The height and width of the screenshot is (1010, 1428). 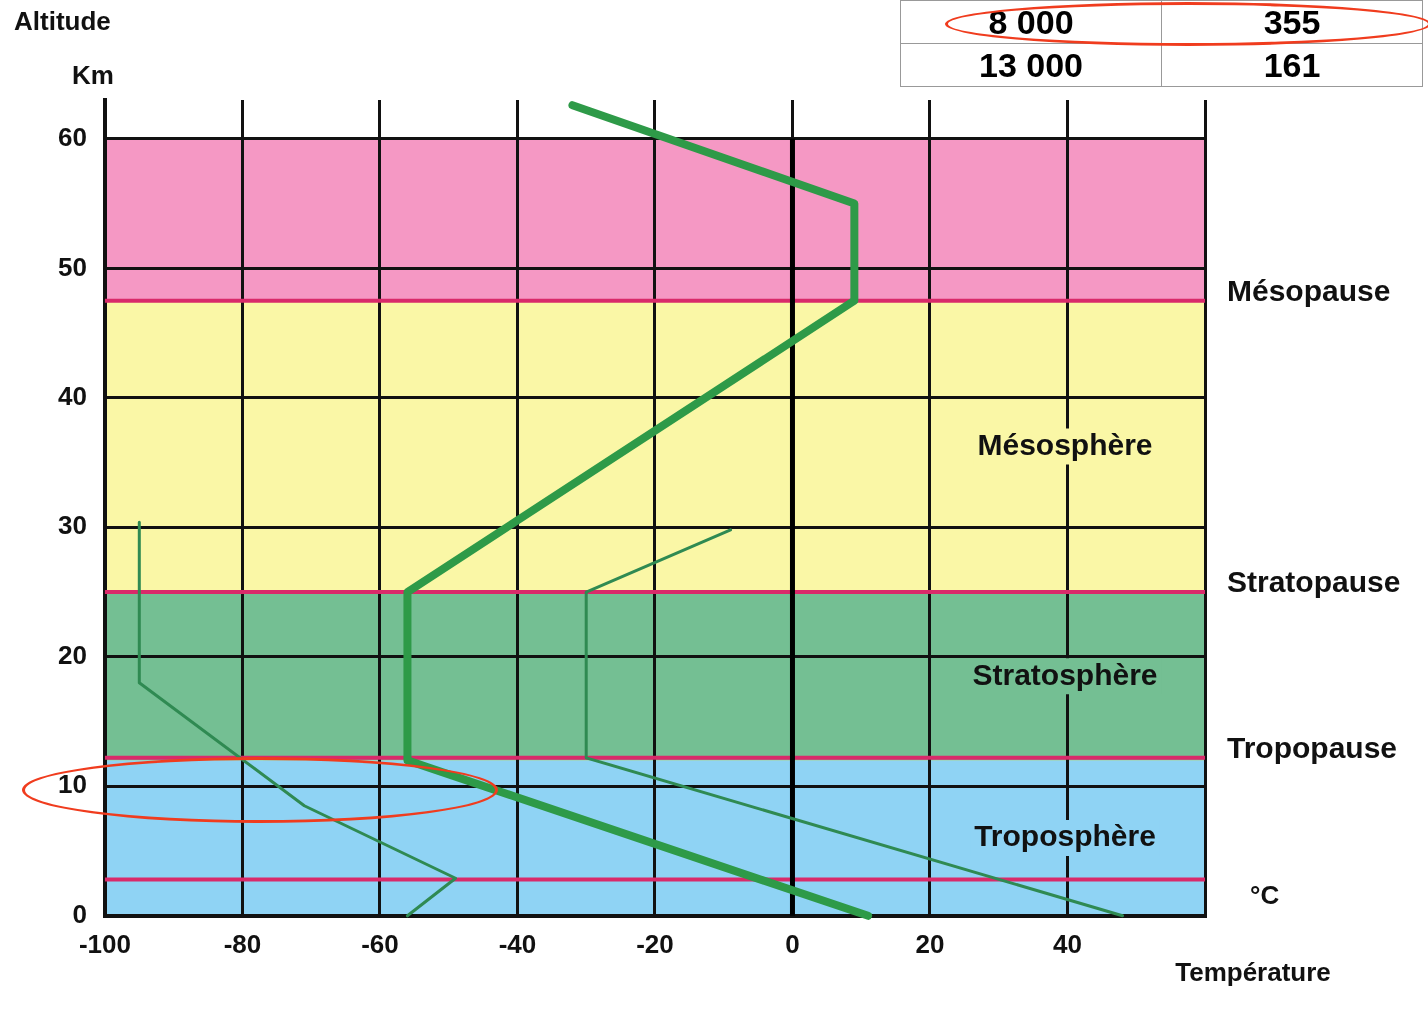 What do you see at coordinates (1312, 748) in the screenshot?
I see `ref-line-label: Tropopause` at bounding box center [1312, 748].